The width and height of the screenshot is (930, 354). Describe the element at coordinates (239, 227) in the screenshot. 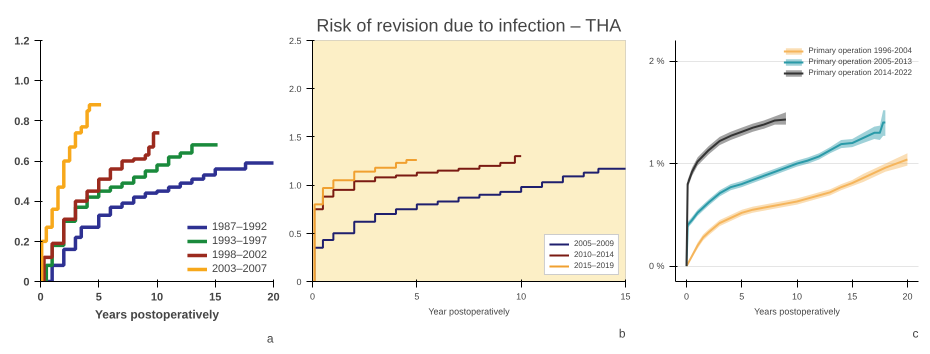

I see `legend-label: 1987–1992` at that location.